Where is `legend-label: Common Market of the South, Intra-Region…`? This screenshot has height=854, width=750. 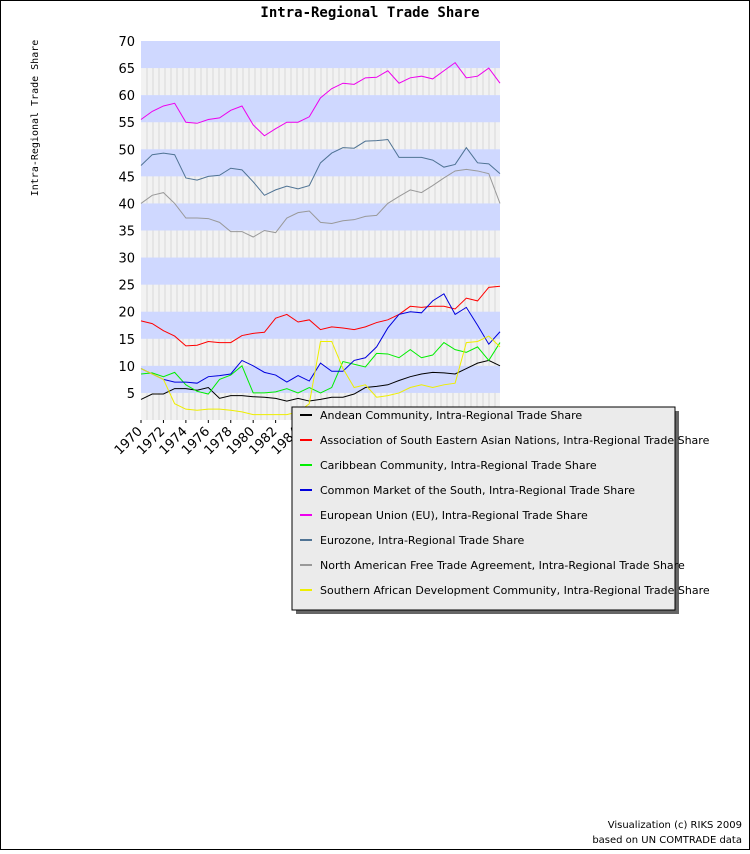
legend-label: Common Market of the South, Intra-Region… is located at coordinates (477, 490).